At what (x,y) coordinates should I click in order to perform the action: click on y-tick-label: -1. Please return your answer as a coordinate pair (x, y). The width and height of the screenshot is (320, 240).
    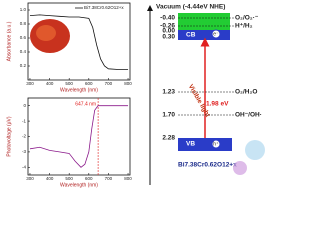
    Looking at the image, I should click on (24, 120).